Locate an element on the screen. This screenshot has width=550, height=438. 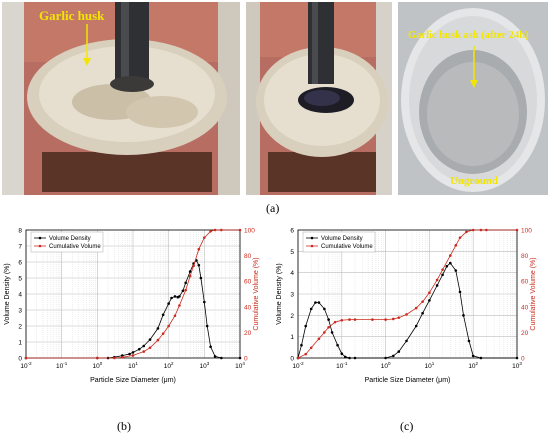
x-tick-label: 10⁴ is located at coordinates (240, 365).